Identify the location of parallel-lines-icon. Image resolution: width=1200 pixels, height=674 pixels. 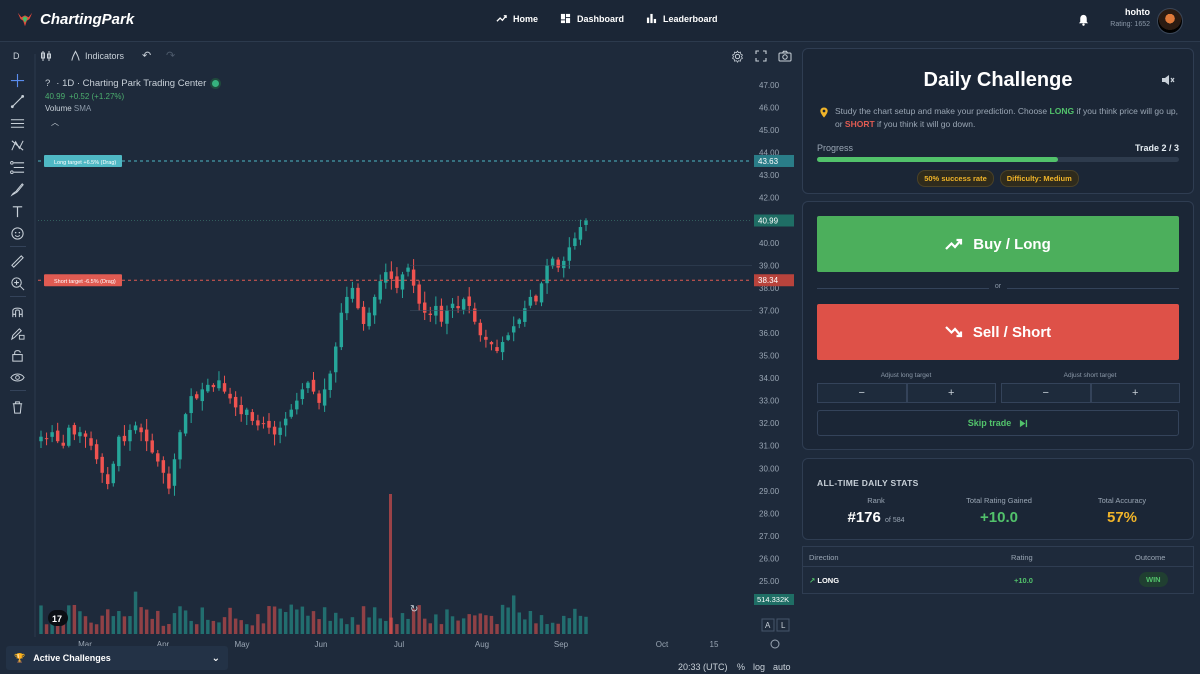
(17, 123).